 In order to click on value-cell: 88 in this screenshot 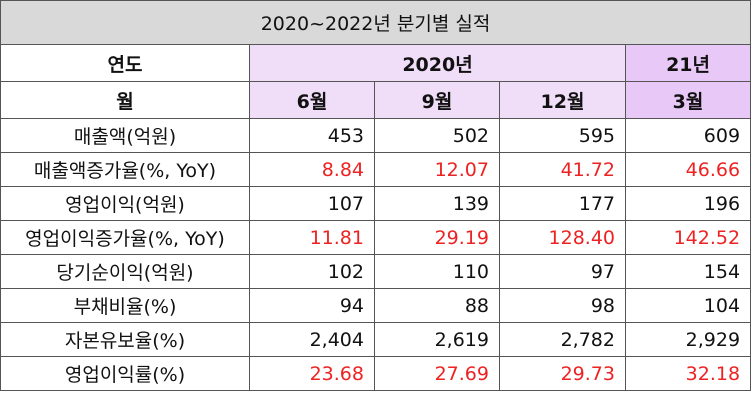, I will do `click(437, 305)`.